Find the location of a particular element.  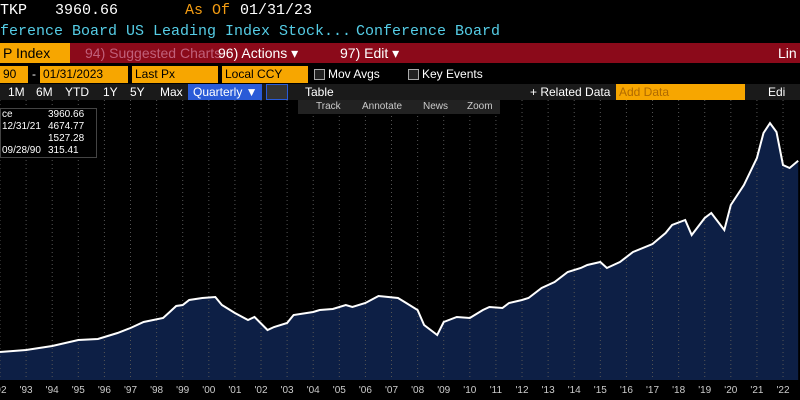

x-tick-label: '15 is located at coordinates (600, 390).